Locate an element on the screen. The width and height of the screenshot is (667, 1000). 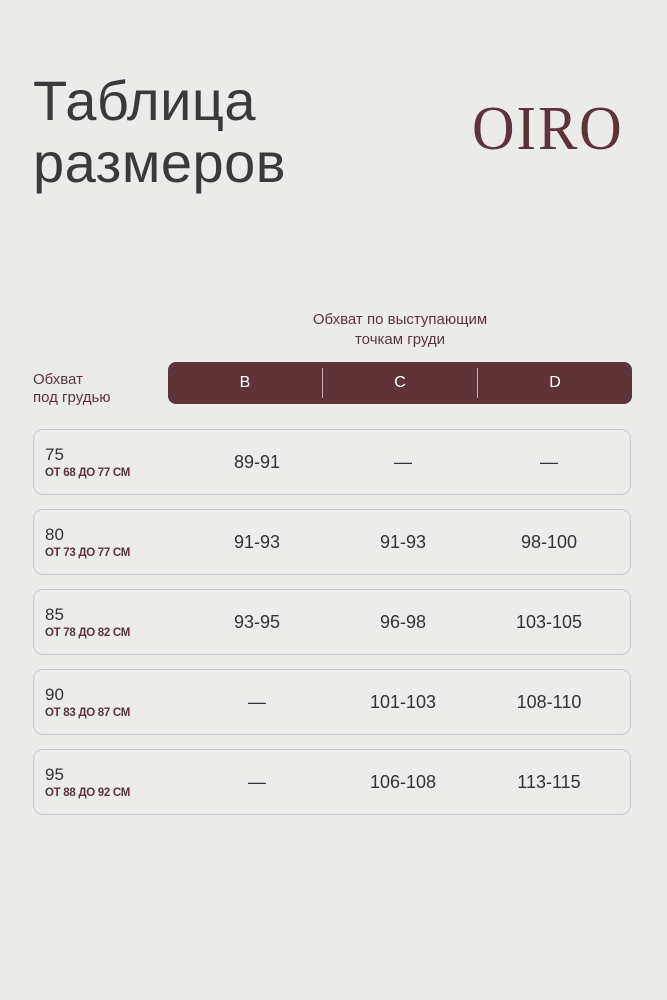
column-header-b: B is located at coordinates (245, 382).